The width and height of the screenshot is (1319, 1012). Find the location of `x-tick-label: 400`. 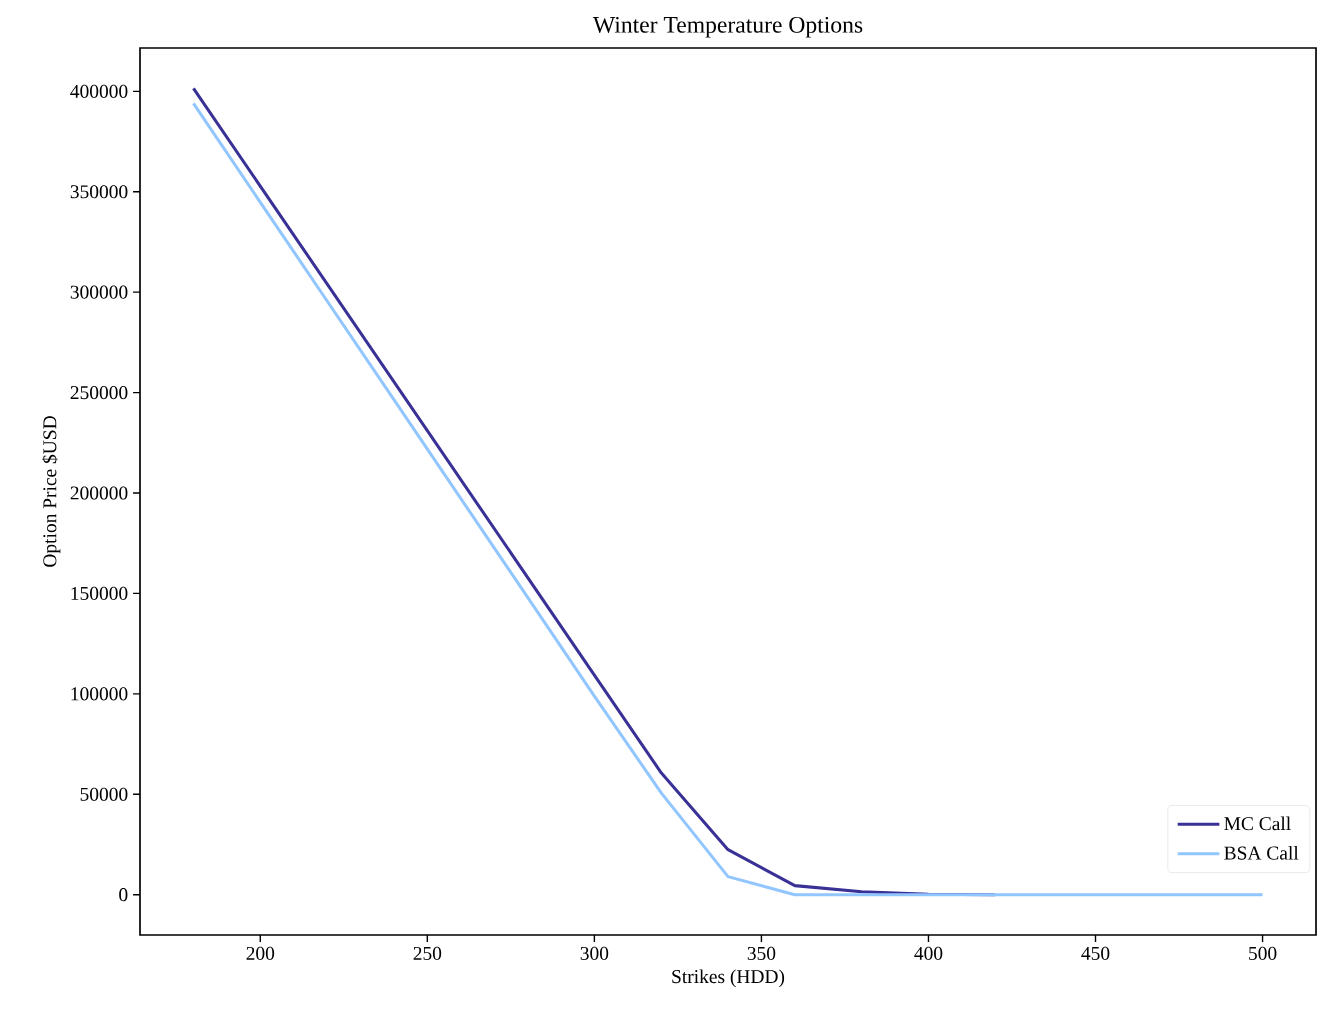

x-tick-label: 400 is located at coordinates (928, 953).